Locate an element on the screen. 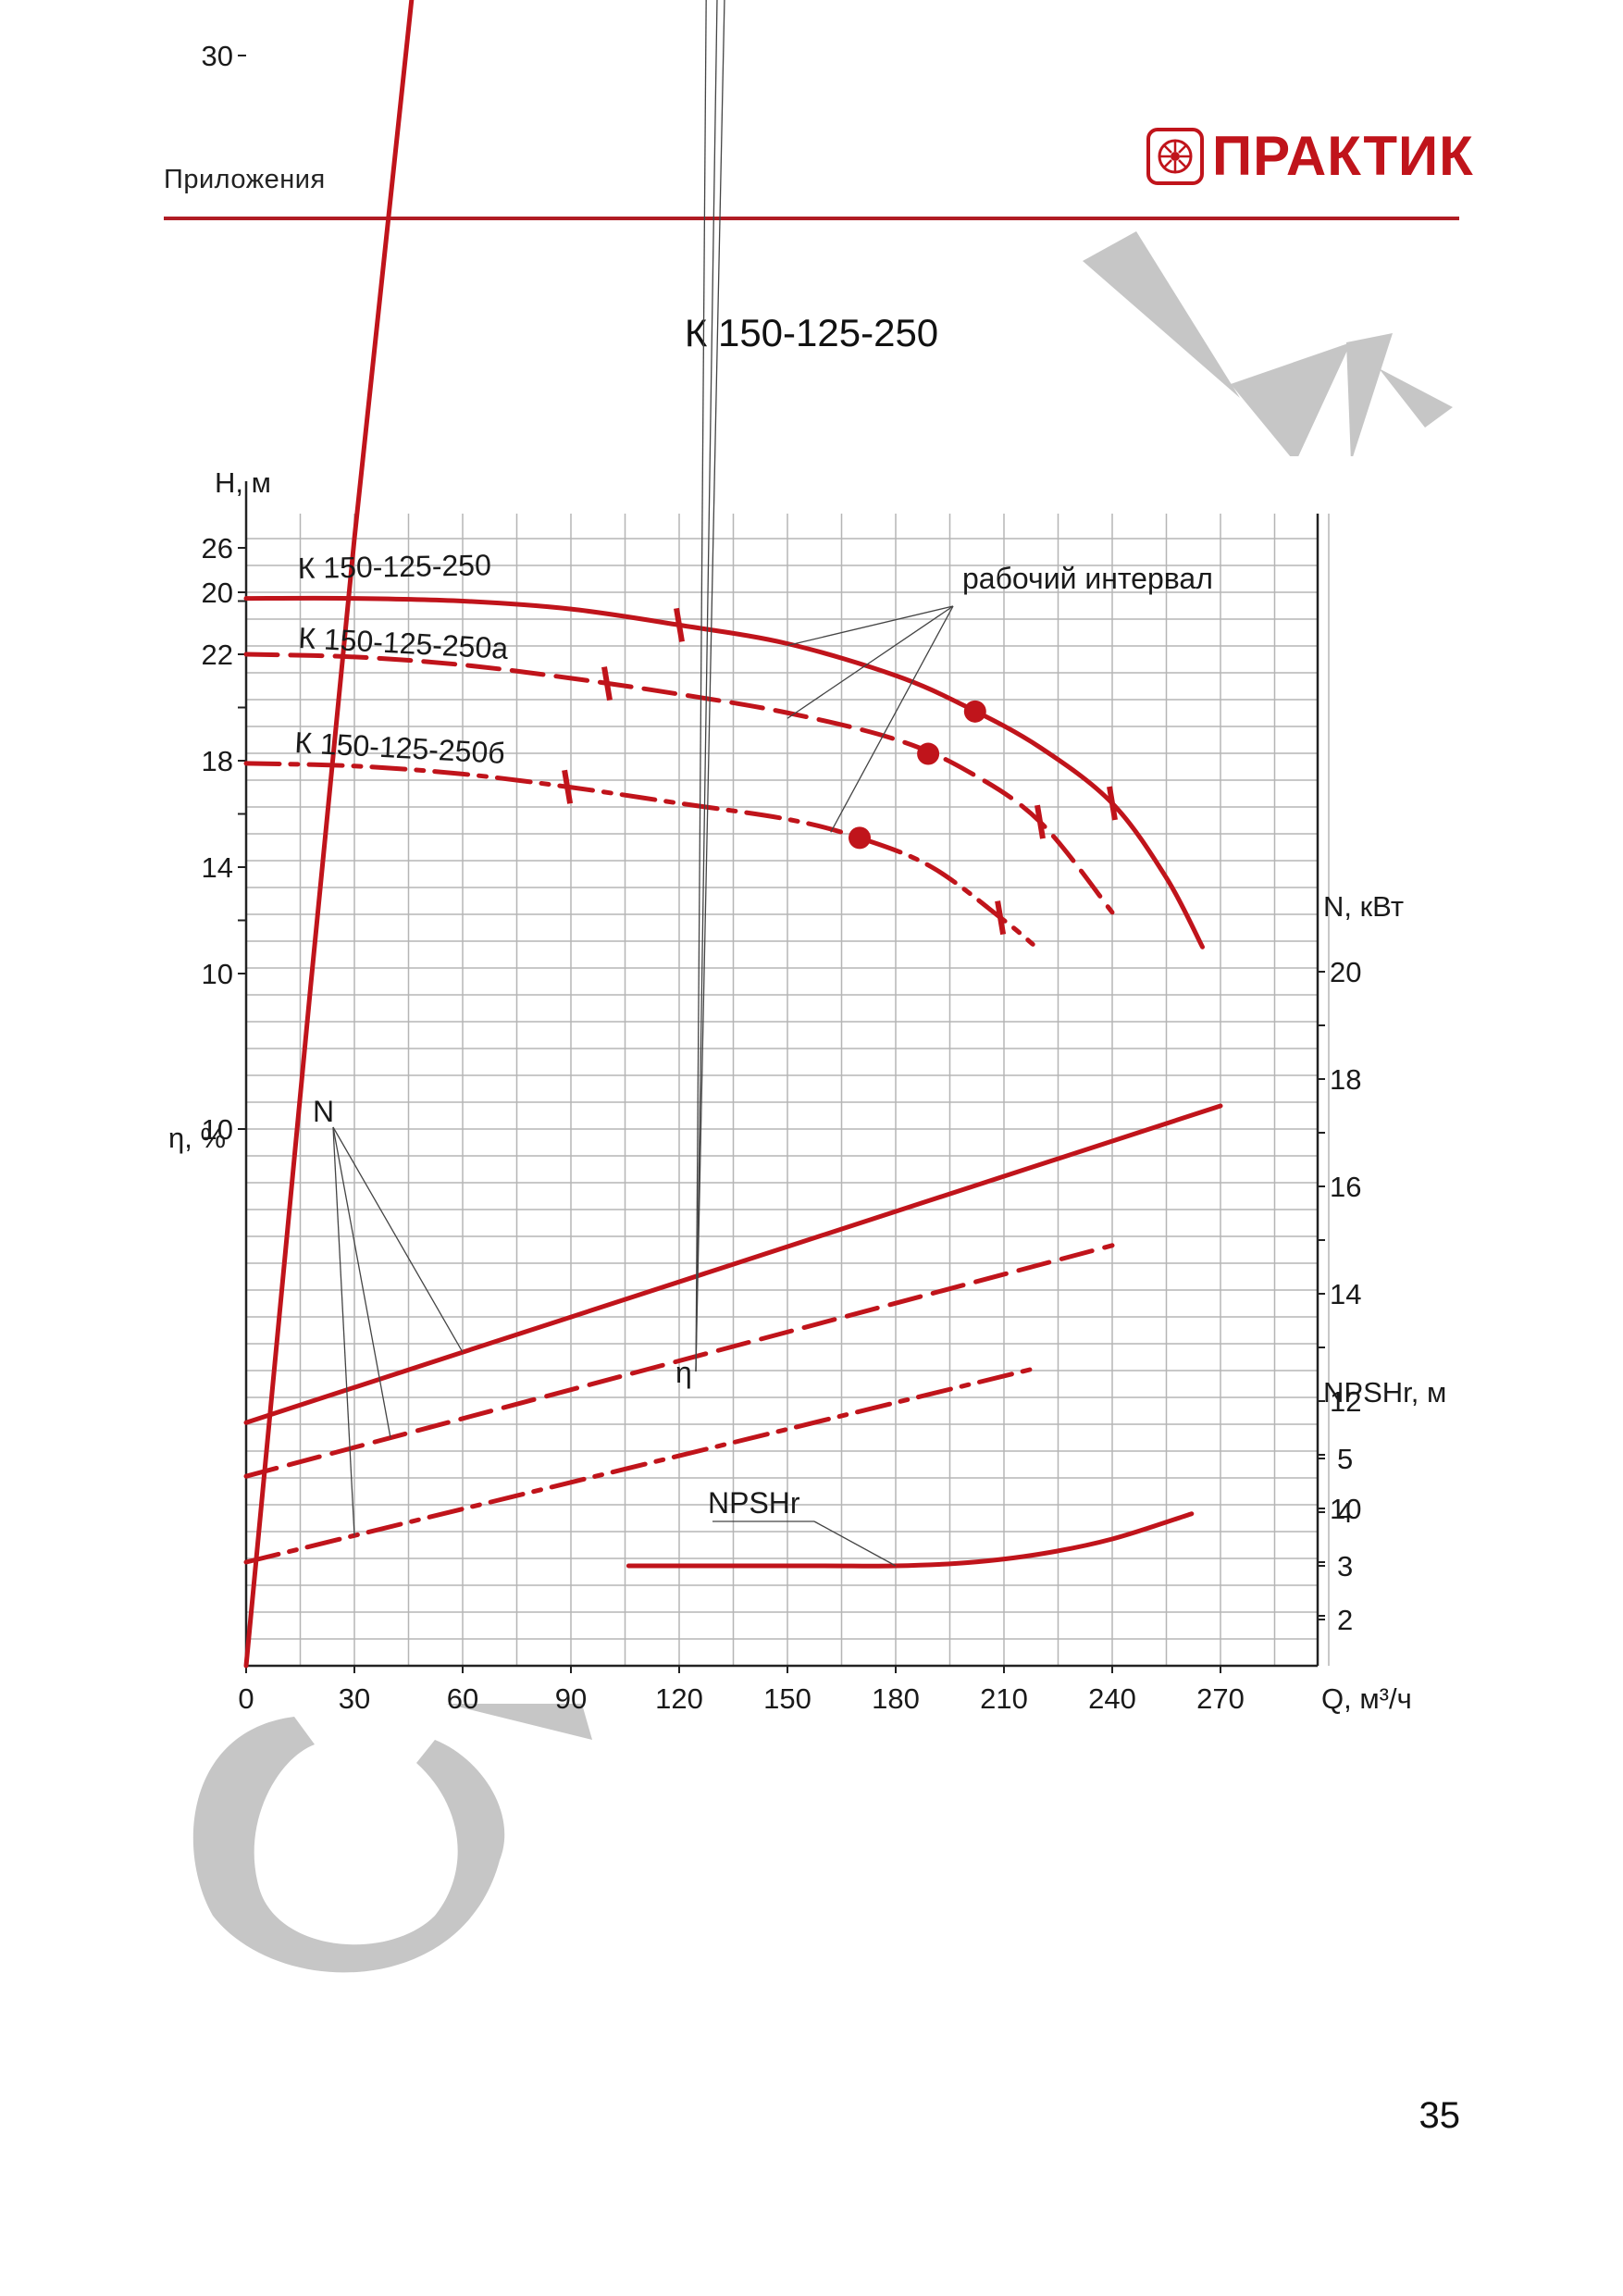 The height and width of the screenshot is (2296, 1623). power-axis-label: N, кВт is located at coordinates (1363, 907).